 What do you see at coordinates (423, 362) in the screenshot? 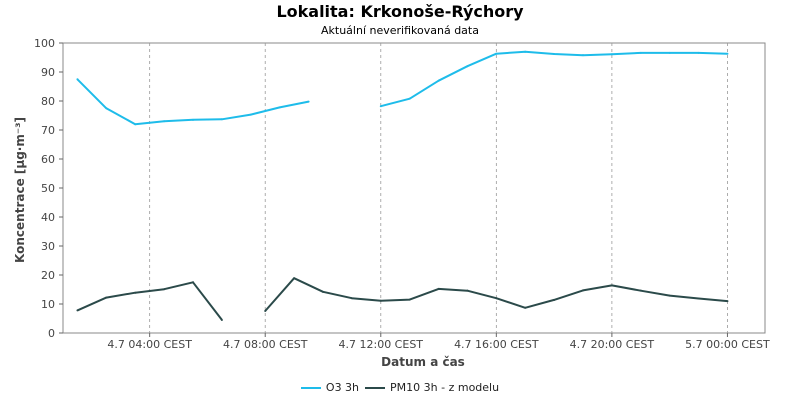
I see `x-axis-title: Datum a čas` at bounding box center [423, 362].